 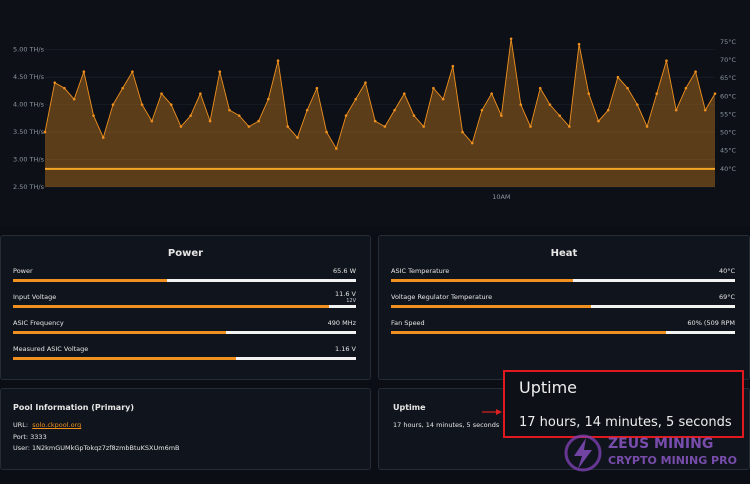 What do you see at coordinates (583, 453) in the screenshot?
I see `logo` at bounding box center [583, 453].